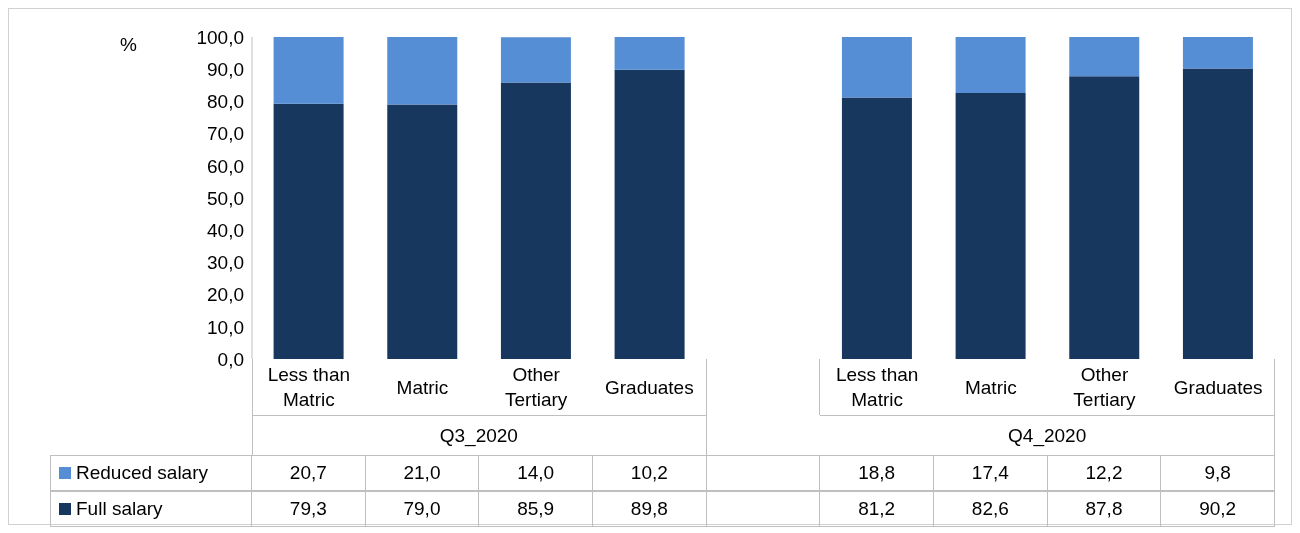 The image size is (1300, 533). I want to click on legend-label: Reduced salary, so click(151, 473).